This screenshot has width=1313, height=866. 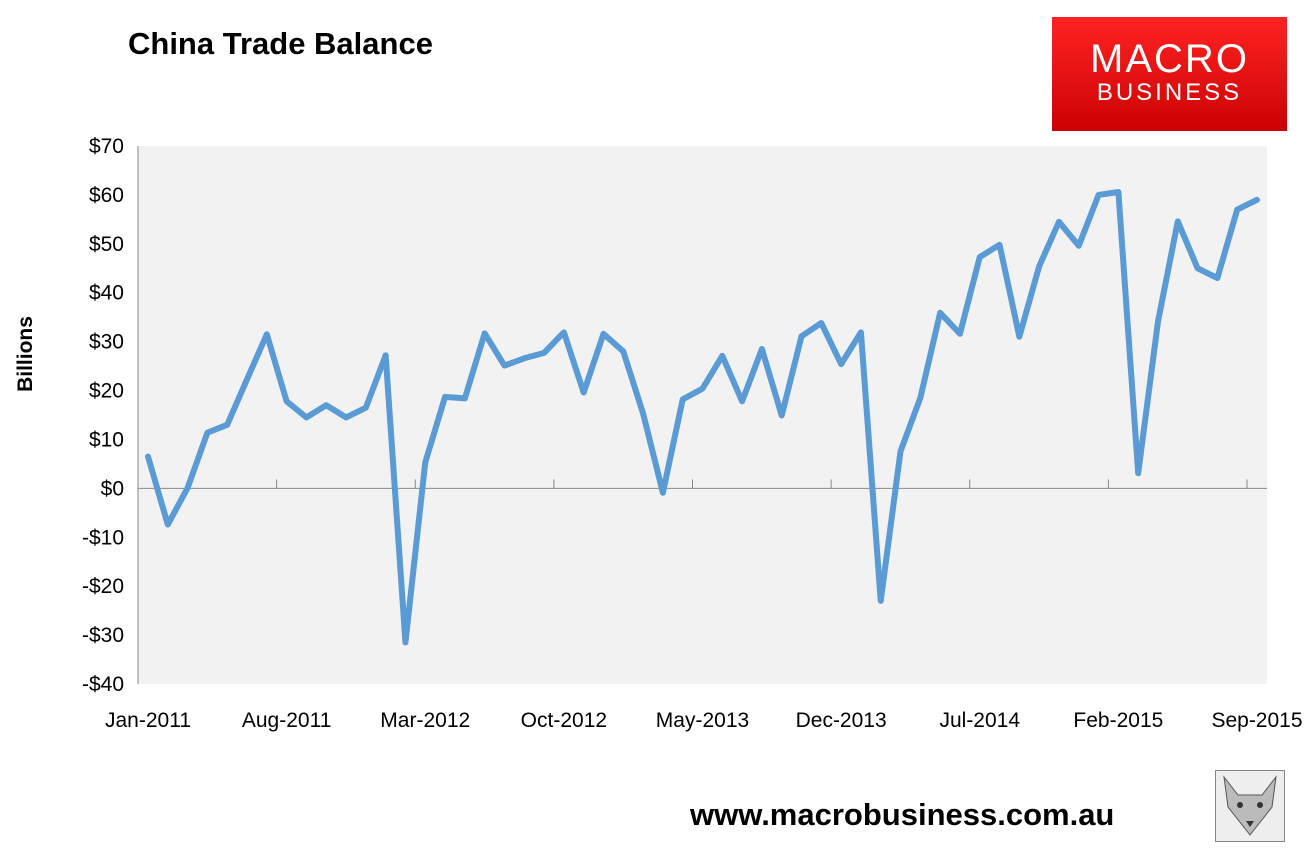 I want to click on fox-icon, so click(x=1250, y=805).